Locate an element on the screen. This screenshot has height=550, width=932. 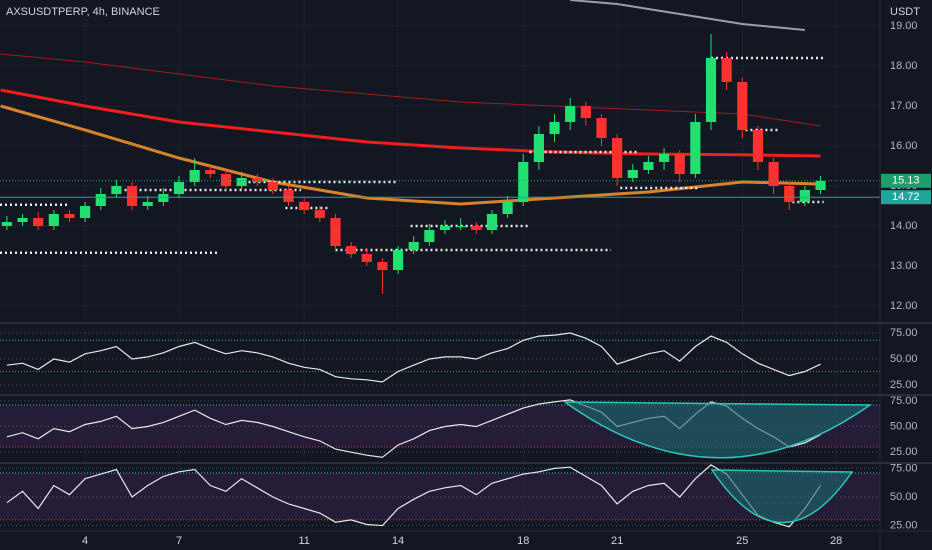
x-tick-label: 14 is located at coordinates (398, 541).